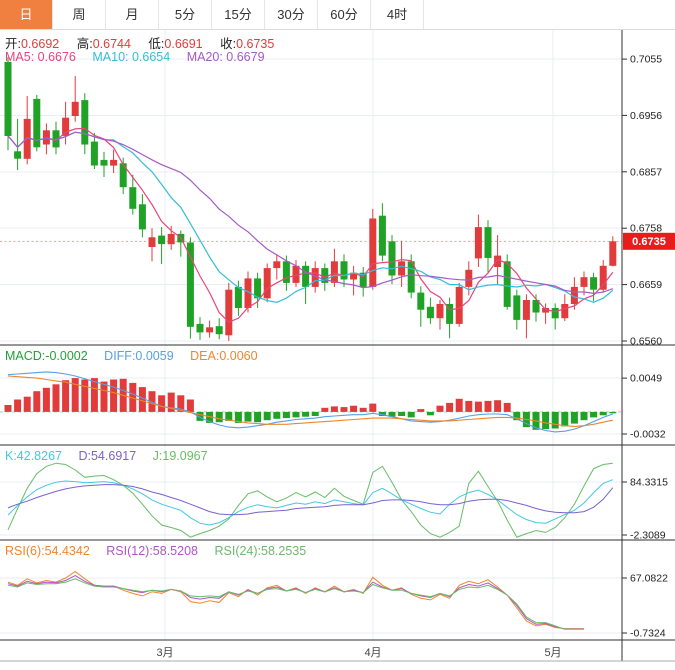  I want to click on tab-周: 周, so click(79, 14).